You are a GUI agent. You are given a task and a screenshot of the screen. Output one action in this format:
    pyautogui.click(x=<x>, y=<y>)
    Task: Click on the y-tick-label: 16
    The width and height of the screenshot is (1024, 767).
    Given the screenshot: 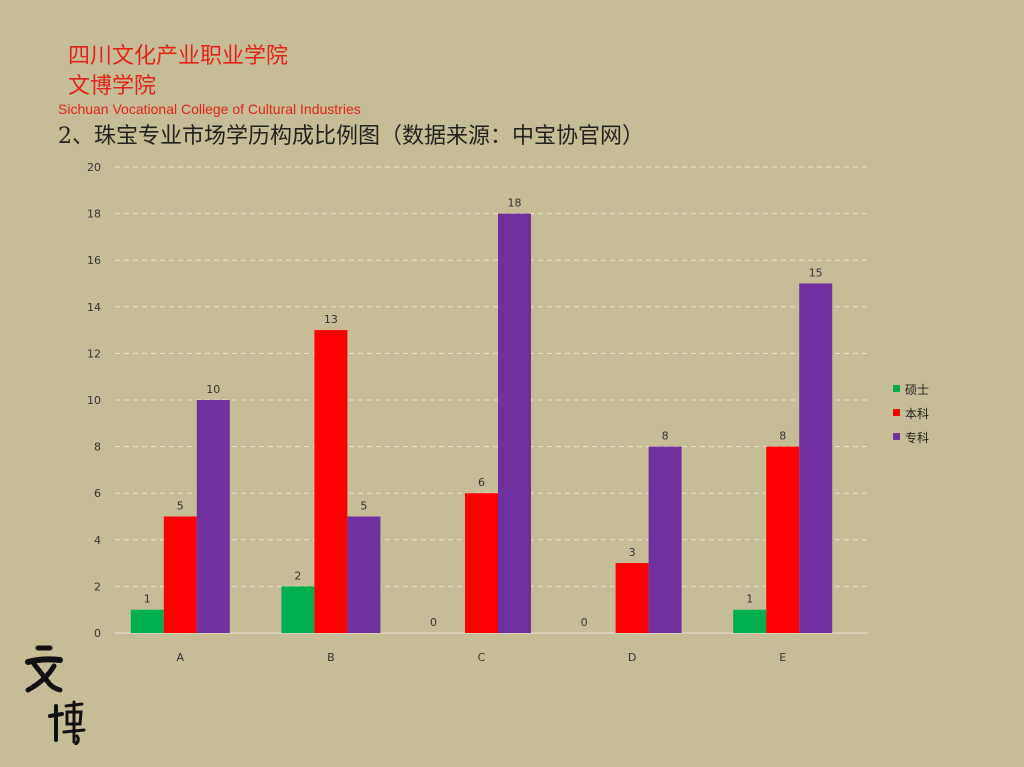 What is the action you would take?
    pyautogui.click(x=94, y=260)
    